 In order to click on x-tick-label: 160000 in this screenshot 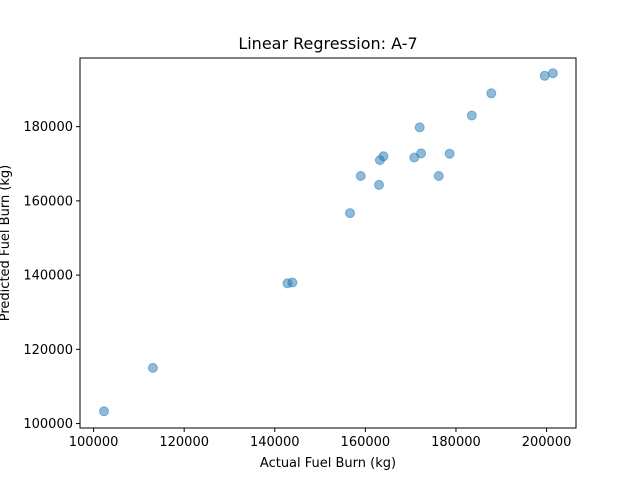, I will do `click(366, 442)`.